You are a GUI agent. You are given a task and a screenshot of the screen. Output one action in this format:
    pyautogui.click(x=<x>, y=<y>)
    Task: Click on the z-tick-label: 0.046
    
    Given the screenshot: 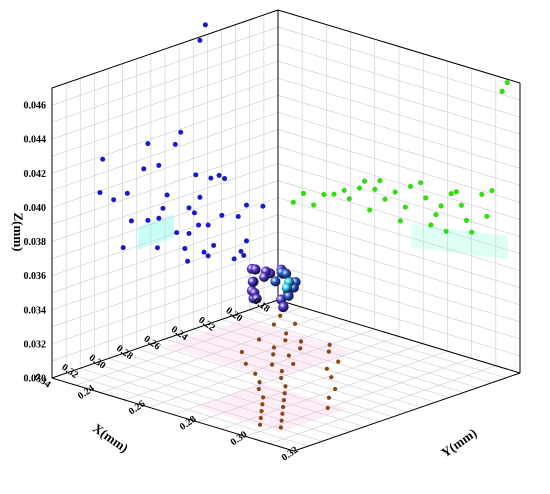 What is the action you would take?
    pyautogui.click(x=35, y=106)
    